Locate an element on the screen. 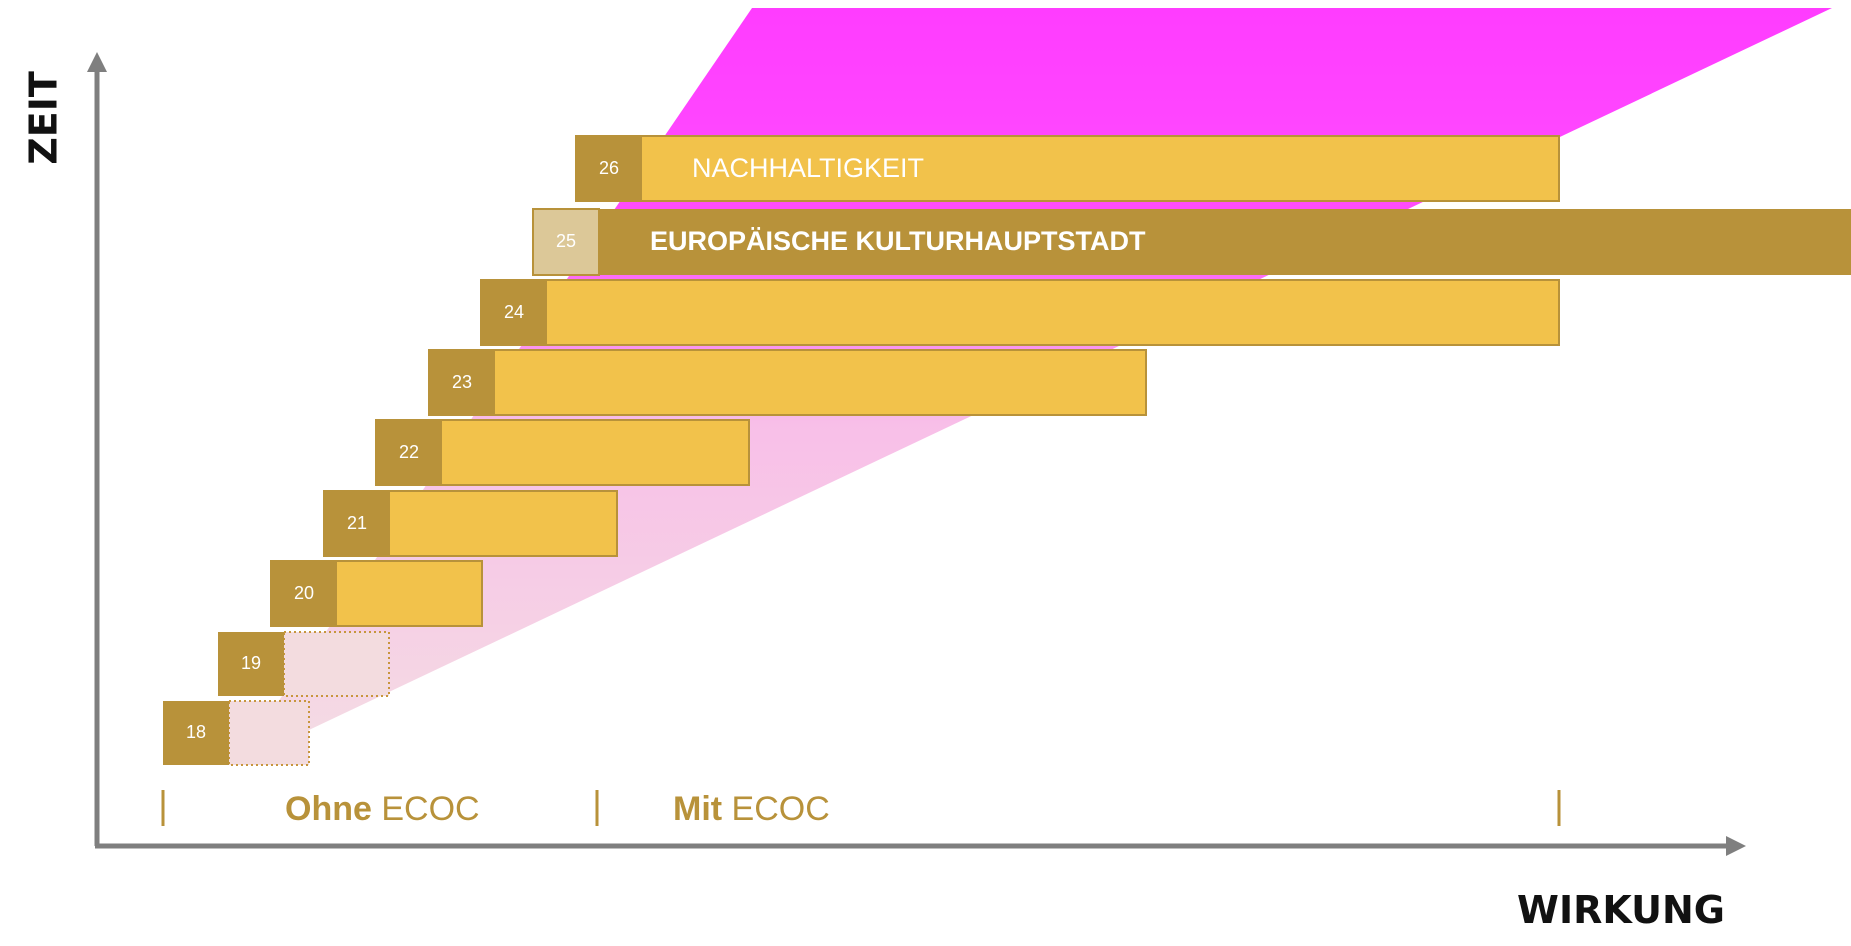  row-22: 22 is located at coordinates (562, 452).